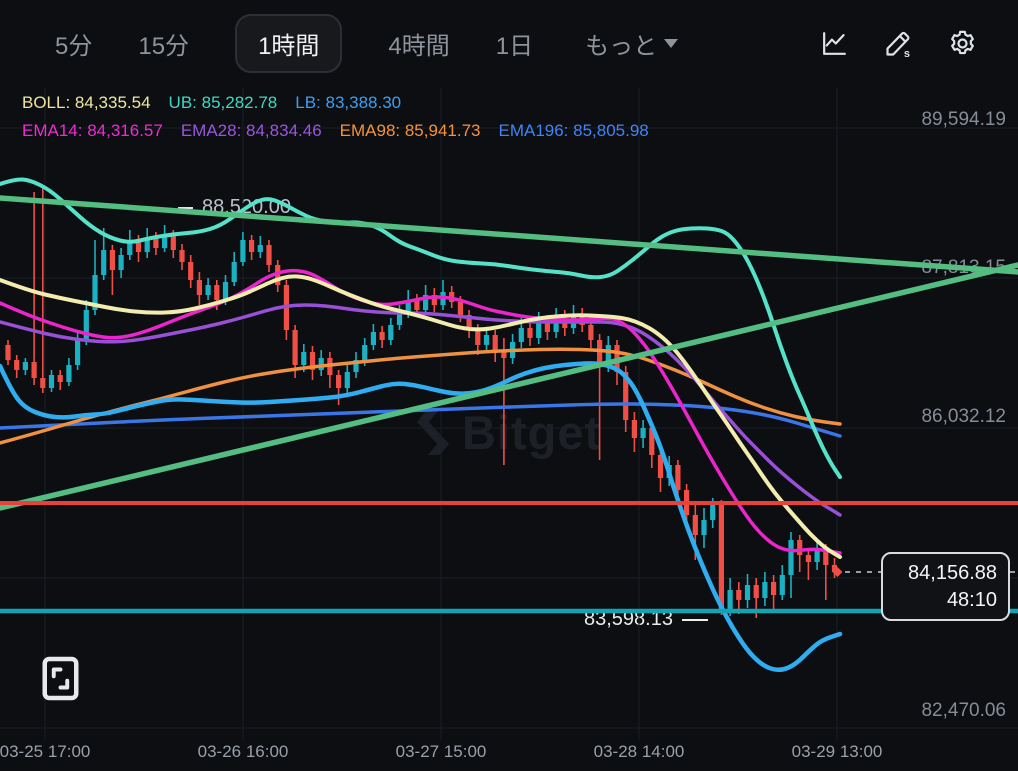 The image size is (1018, 771). Describe the element at coordinates (441, 751) in the screenshot. I see `x-axis-label: 03-27 15:00` at that location.